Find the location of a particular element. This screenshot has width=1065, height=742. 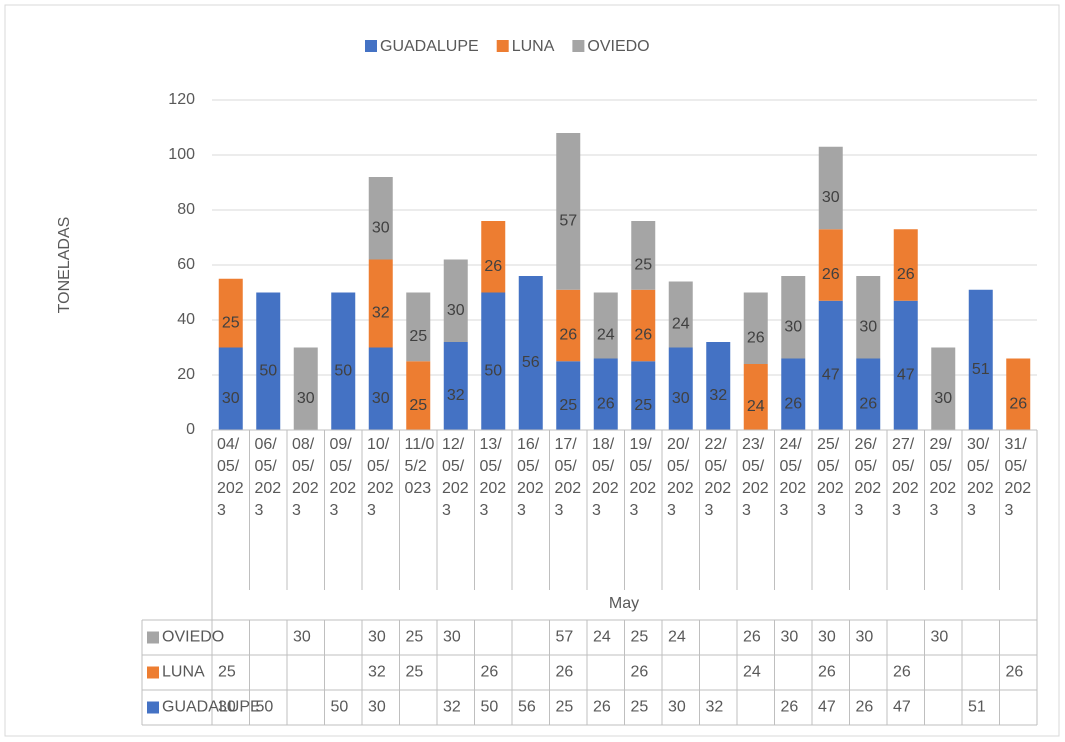

y-tick-label: 80 is located at coordinates (186, 209).